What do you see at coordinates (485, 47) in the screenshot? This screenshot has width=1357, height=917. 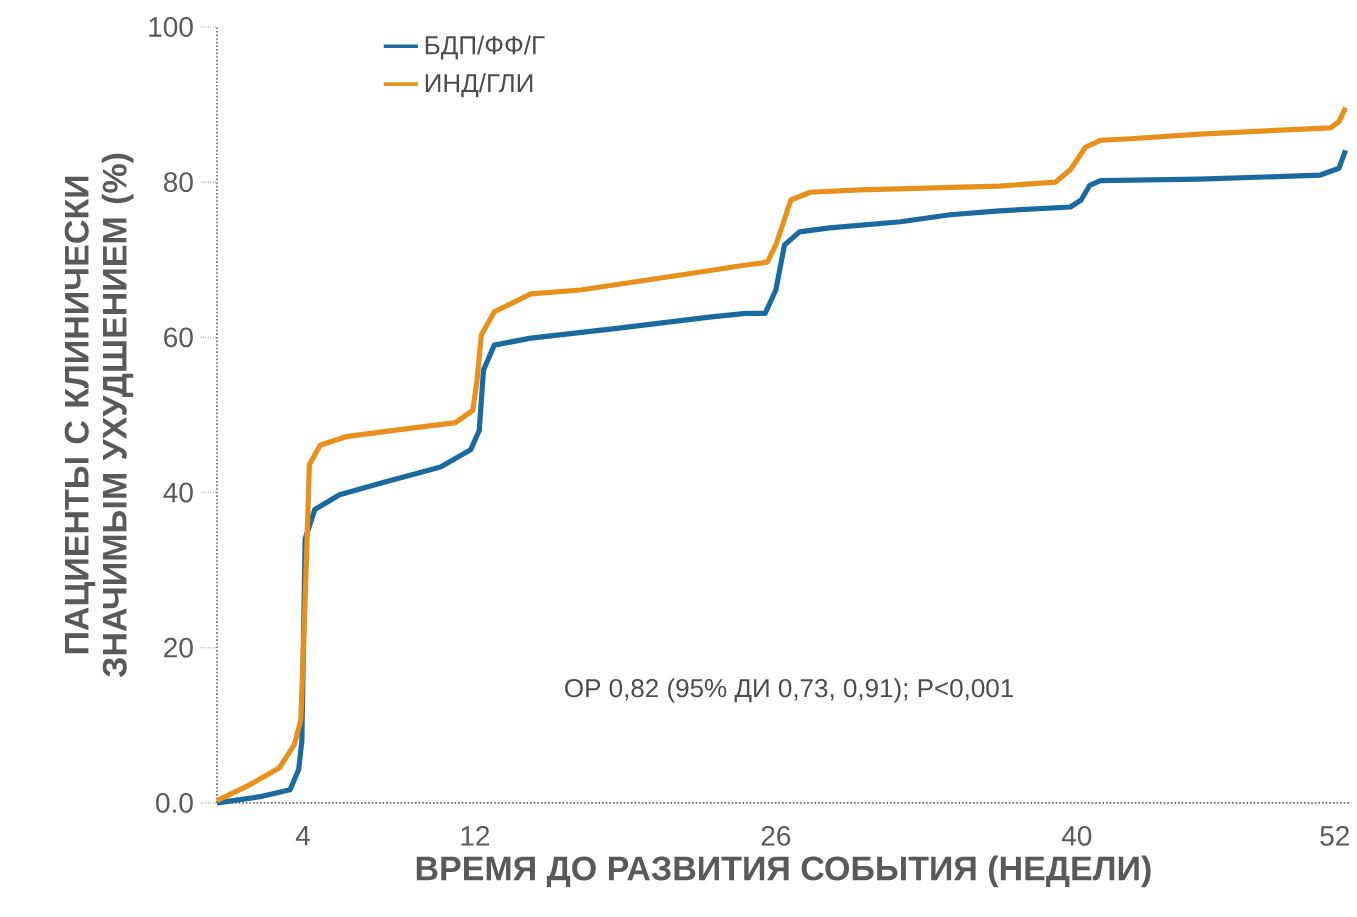 I see `legend-label: БДП/ФФ/Г` at bounding box center [485, 47].